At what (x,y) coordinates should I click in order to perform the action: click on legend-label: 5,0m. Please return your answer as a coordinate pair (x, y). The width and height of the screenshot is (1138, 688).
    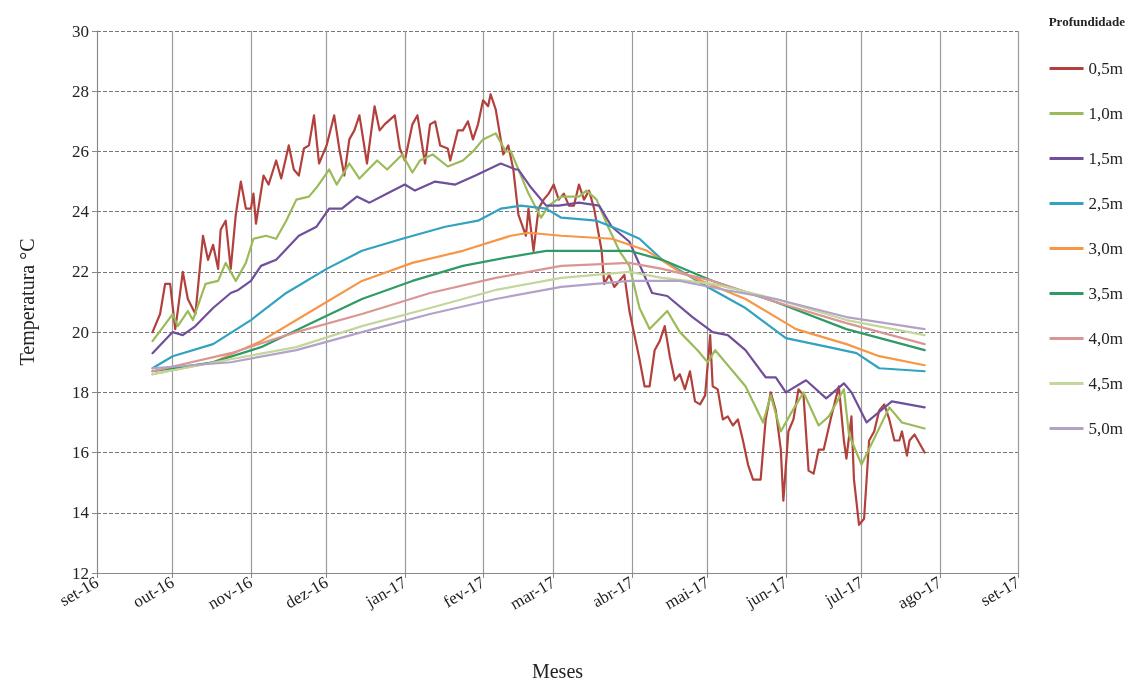
    Looking at the image, I should click on (1106, 428).